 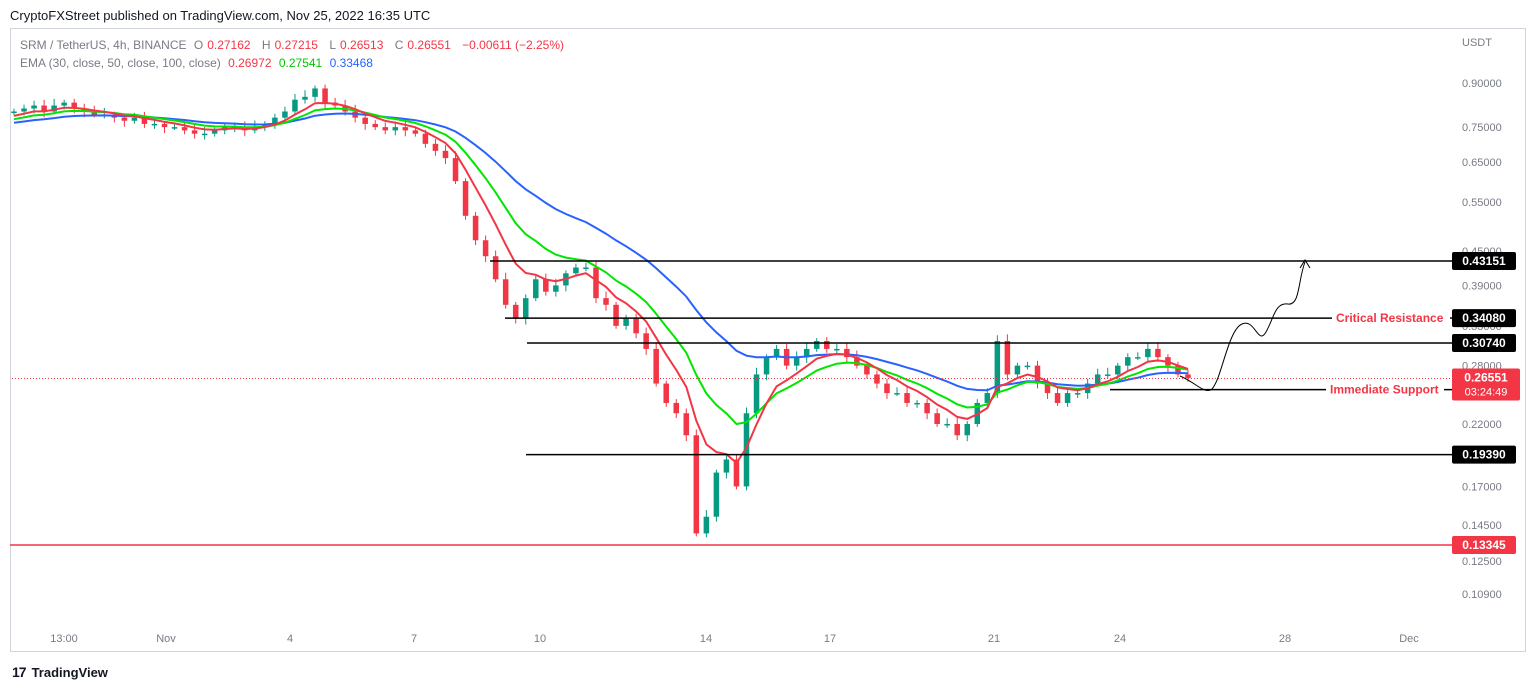 I want to click on change-value: −0.00611 (−2.25%), so click(x=513, y=45).